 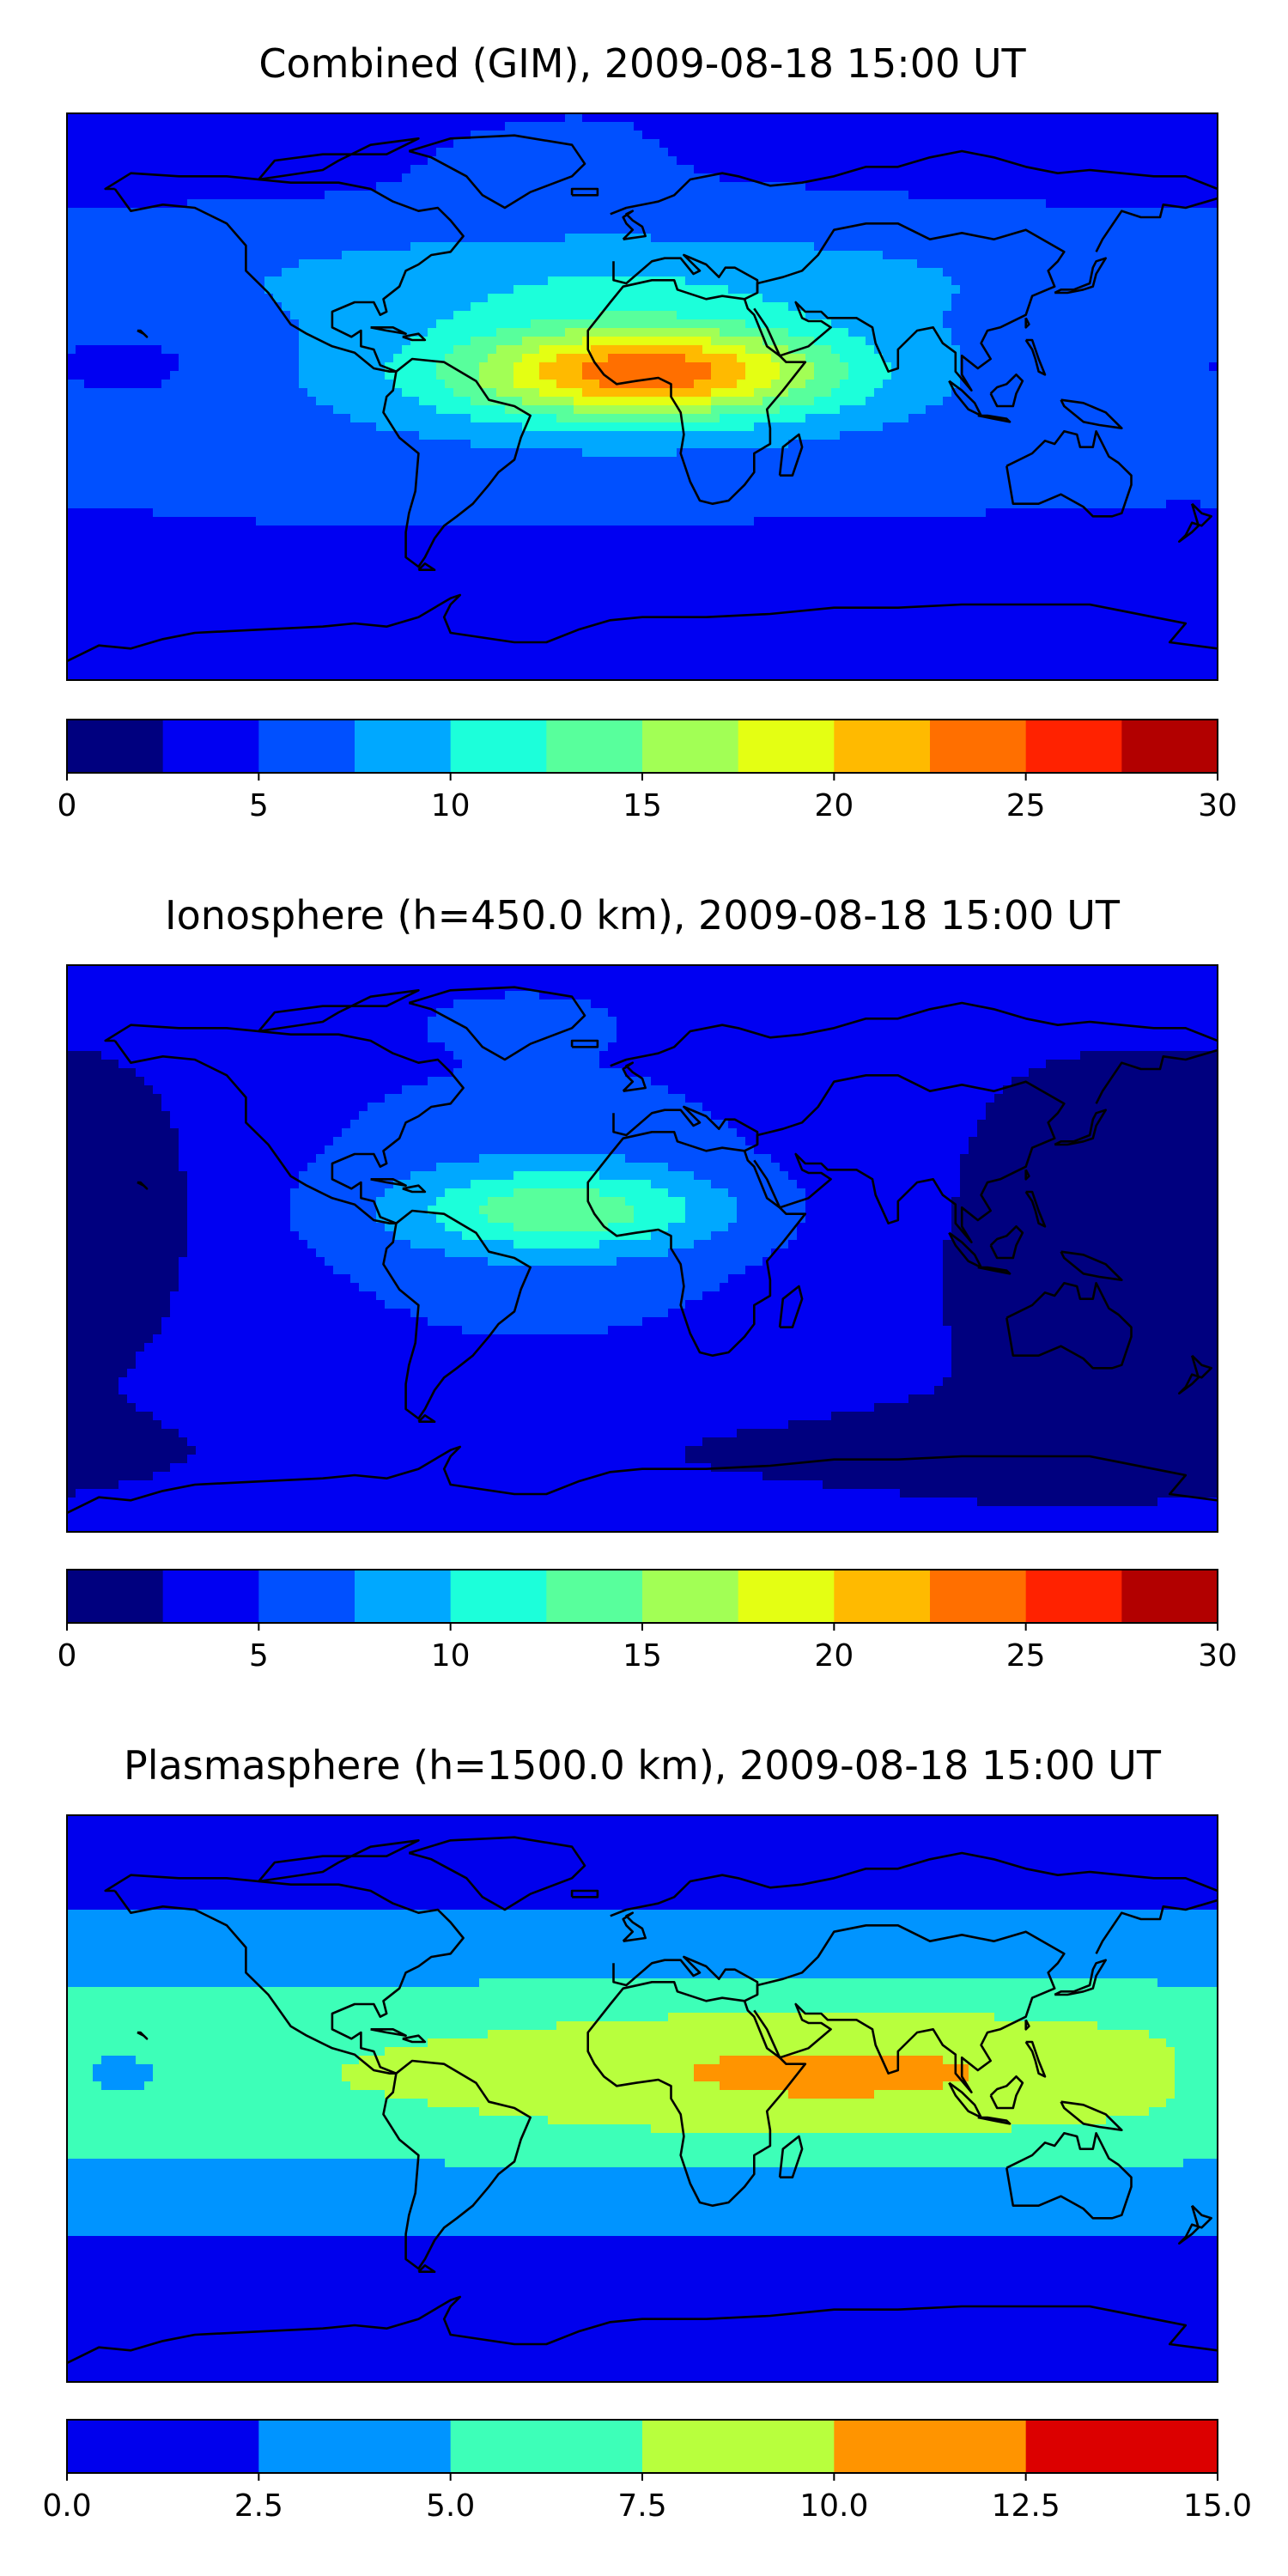 What do you see at coordinates (258, 2506) in the screenshot?
I see `colorbar-tick-label: 2.5` at bounding box center [258, 2506].